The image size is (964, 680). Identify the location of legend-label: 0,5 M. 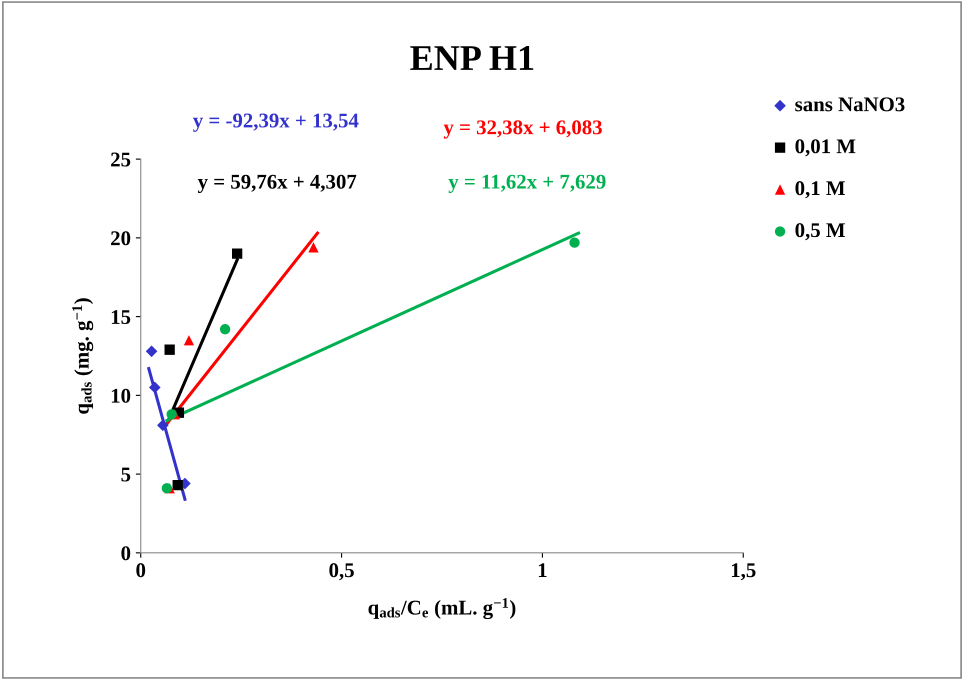
(820, 231).